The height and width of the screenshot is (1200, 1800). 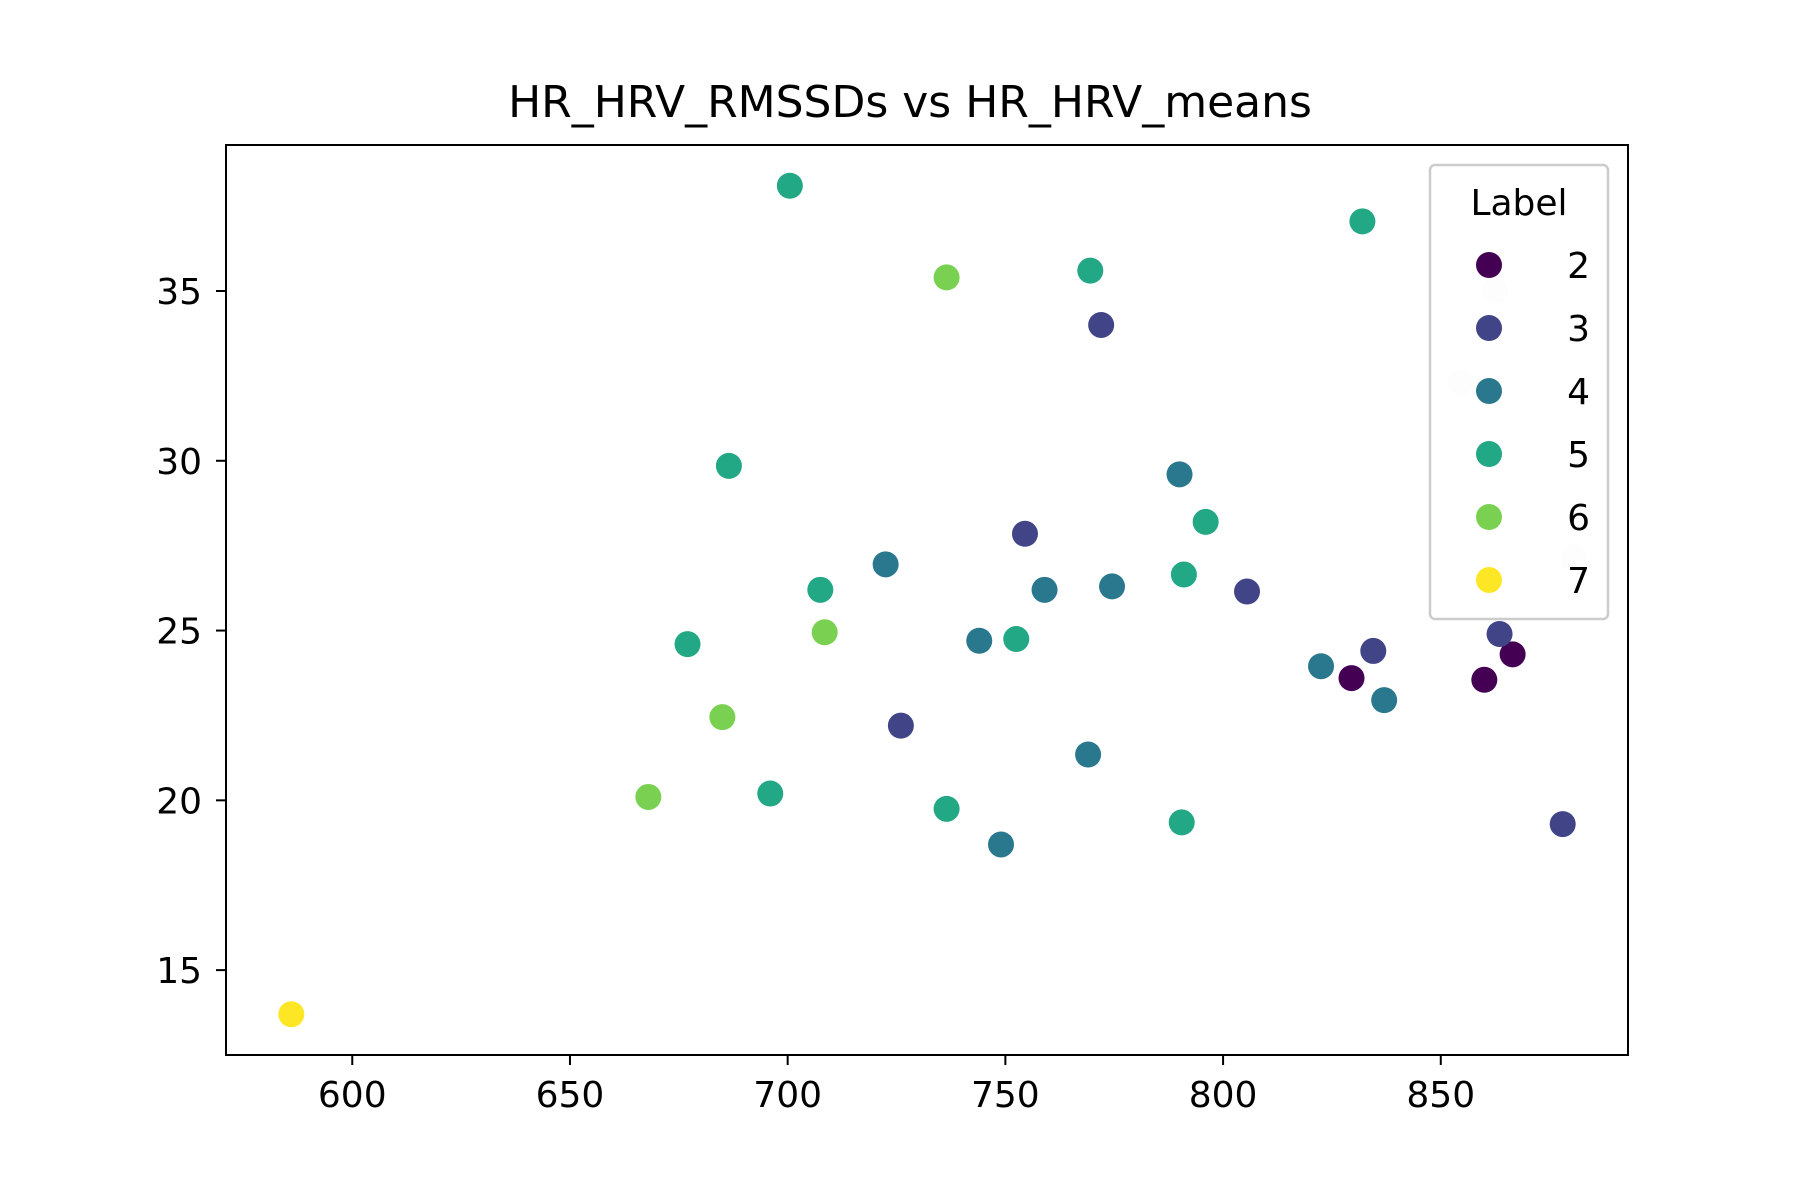 I want to click on legend-entries: 2 3 4 5 6 7, so click(x=1533, y=424).